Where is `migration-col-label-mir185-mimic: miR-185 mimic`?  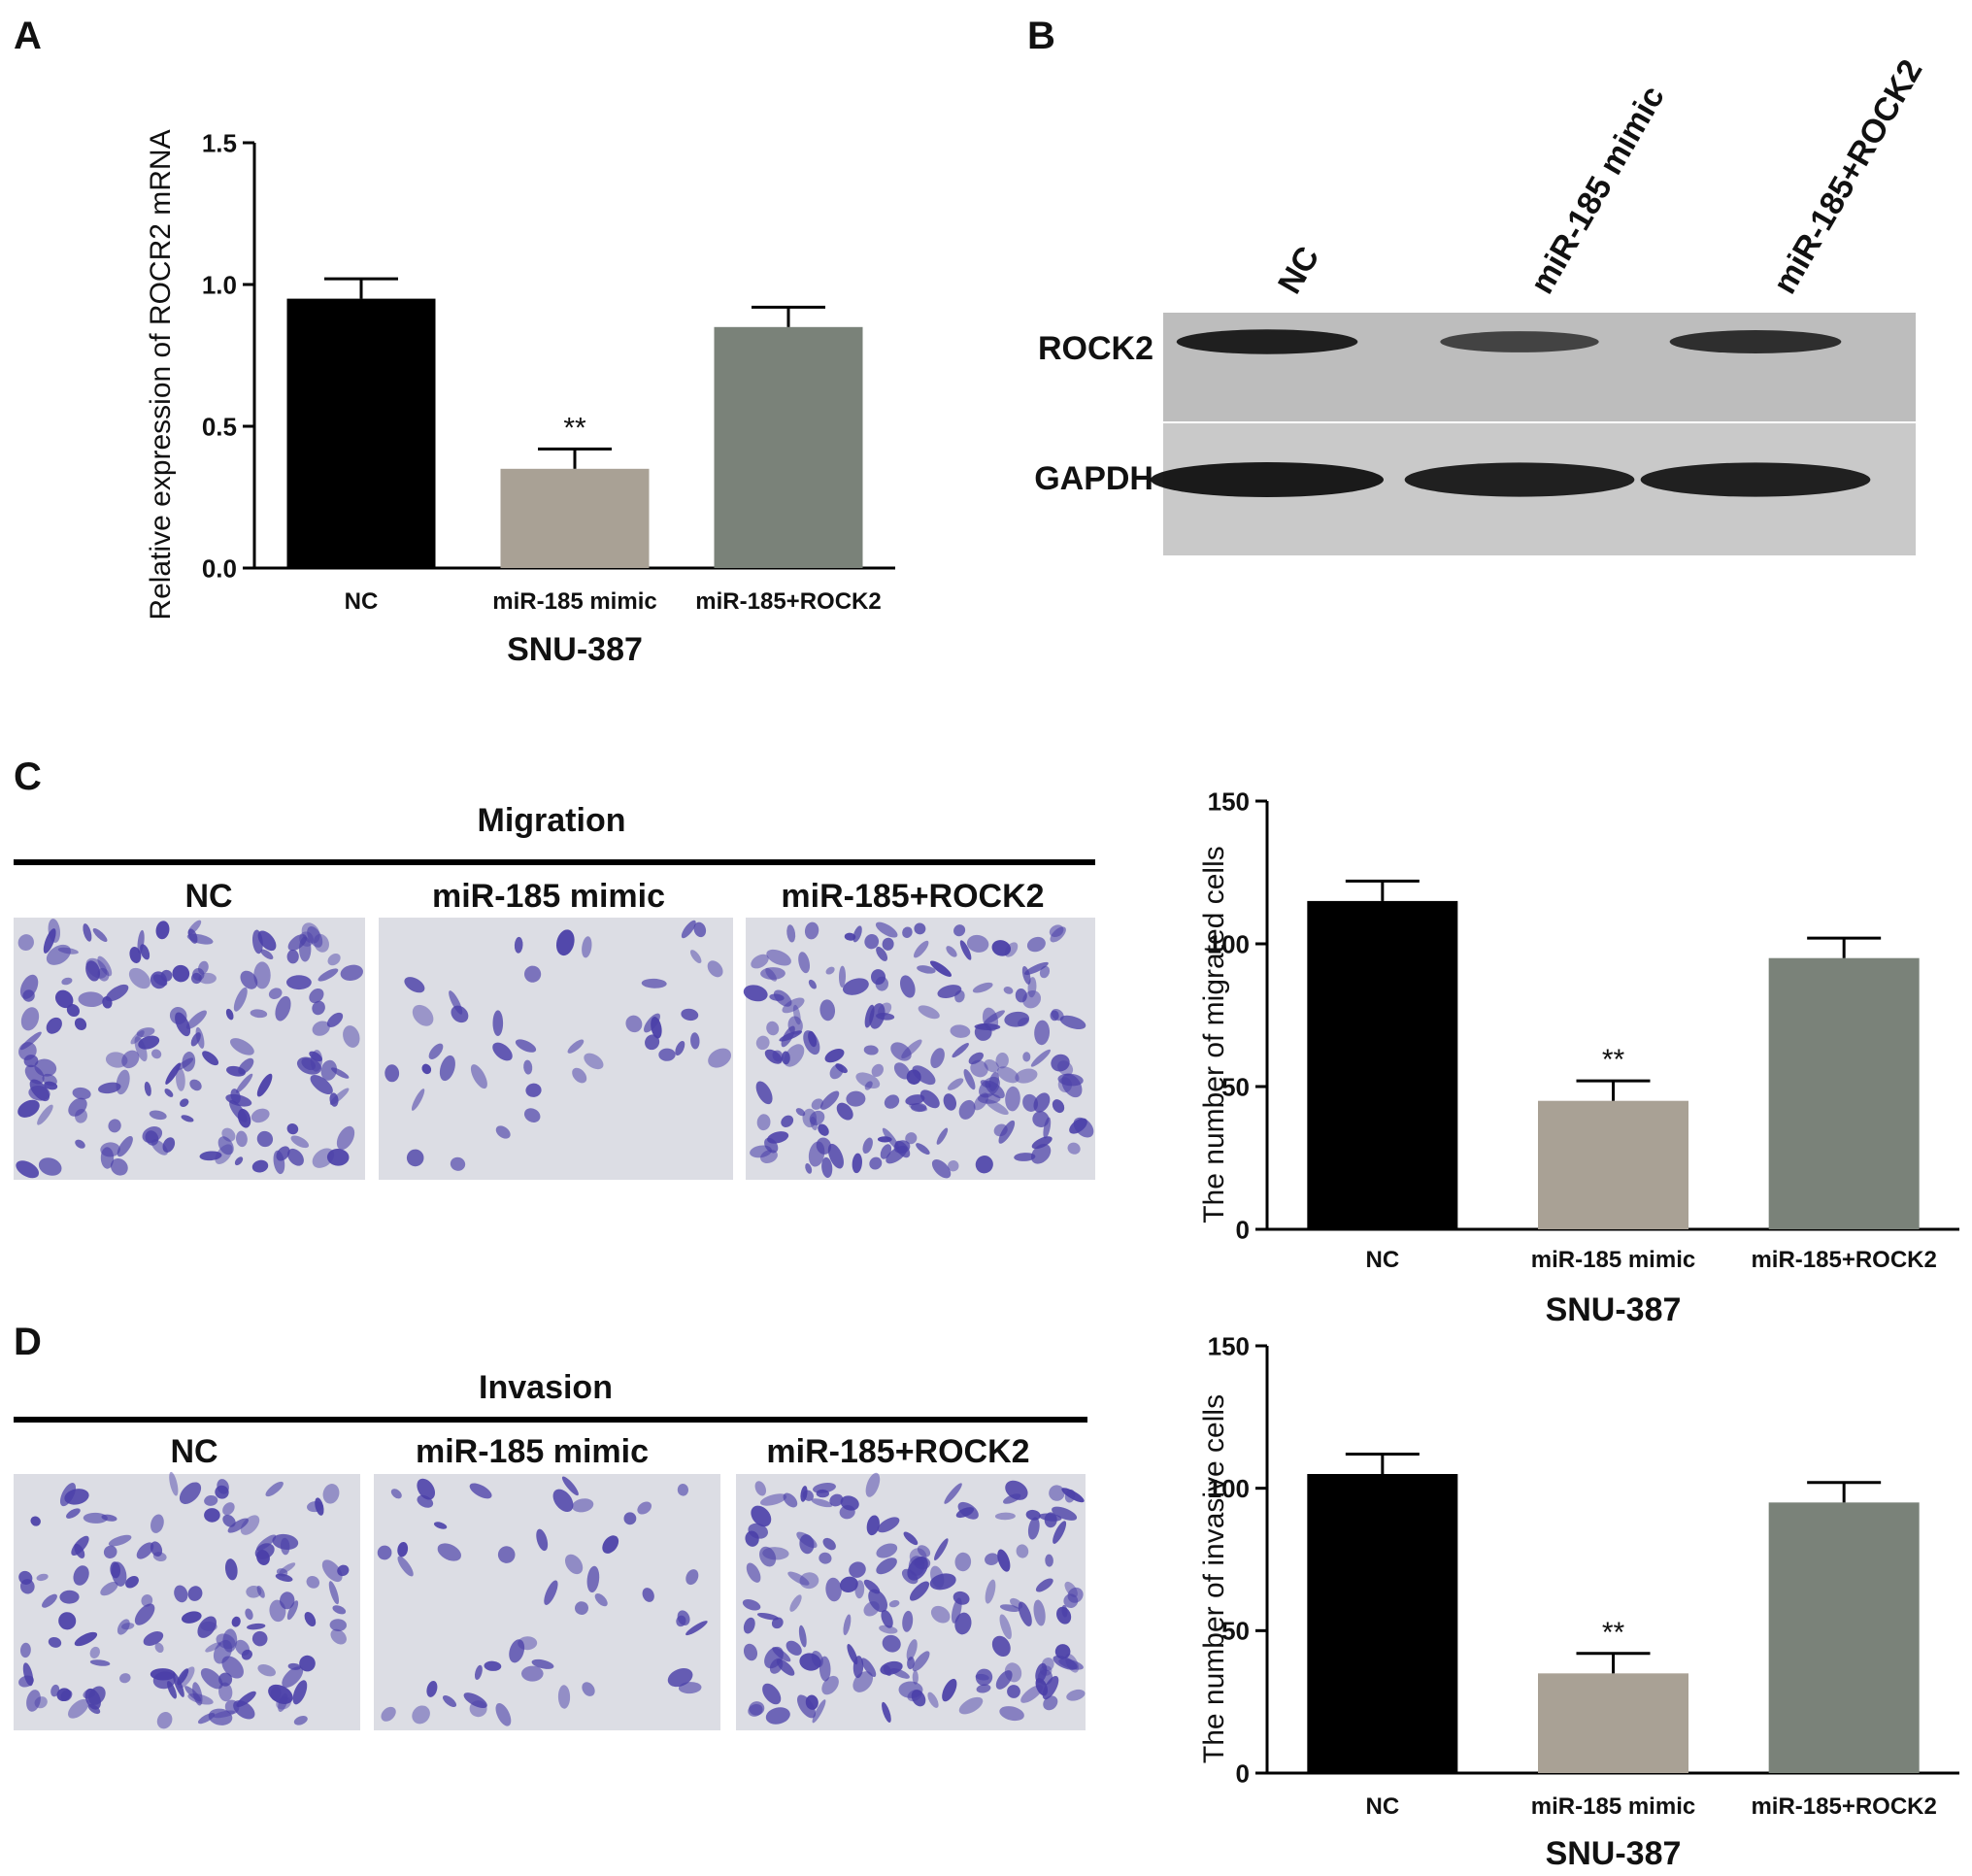
migration-col-label-mir185-mimic: miR-185 mimic is located at coordinates (548, 896).